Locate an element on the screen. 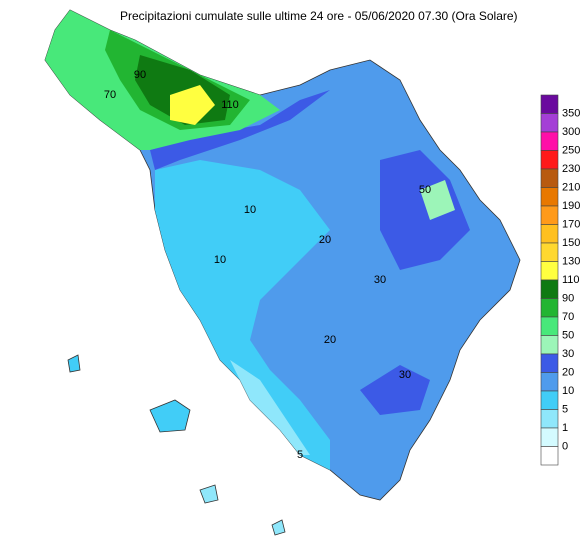 The height and width of the screenshot is (557, 585). contour-label: 90 is located at coordinates (140, 75).